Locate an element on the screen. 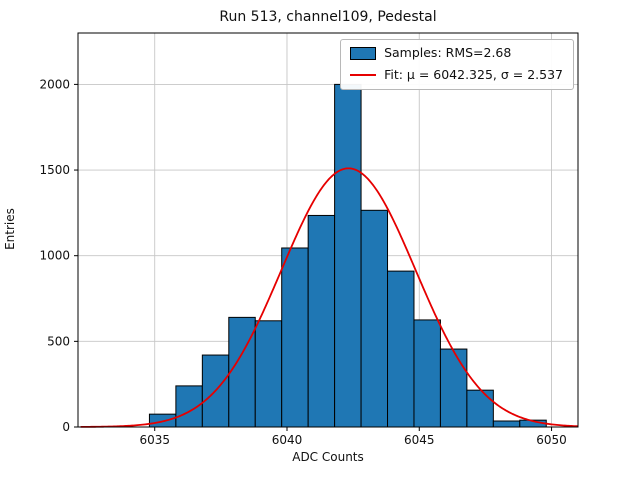 This screenshot has width=640, height=480. legend-label-samples: Samples: RMS=2.68 is located at coordinates (448, 53).